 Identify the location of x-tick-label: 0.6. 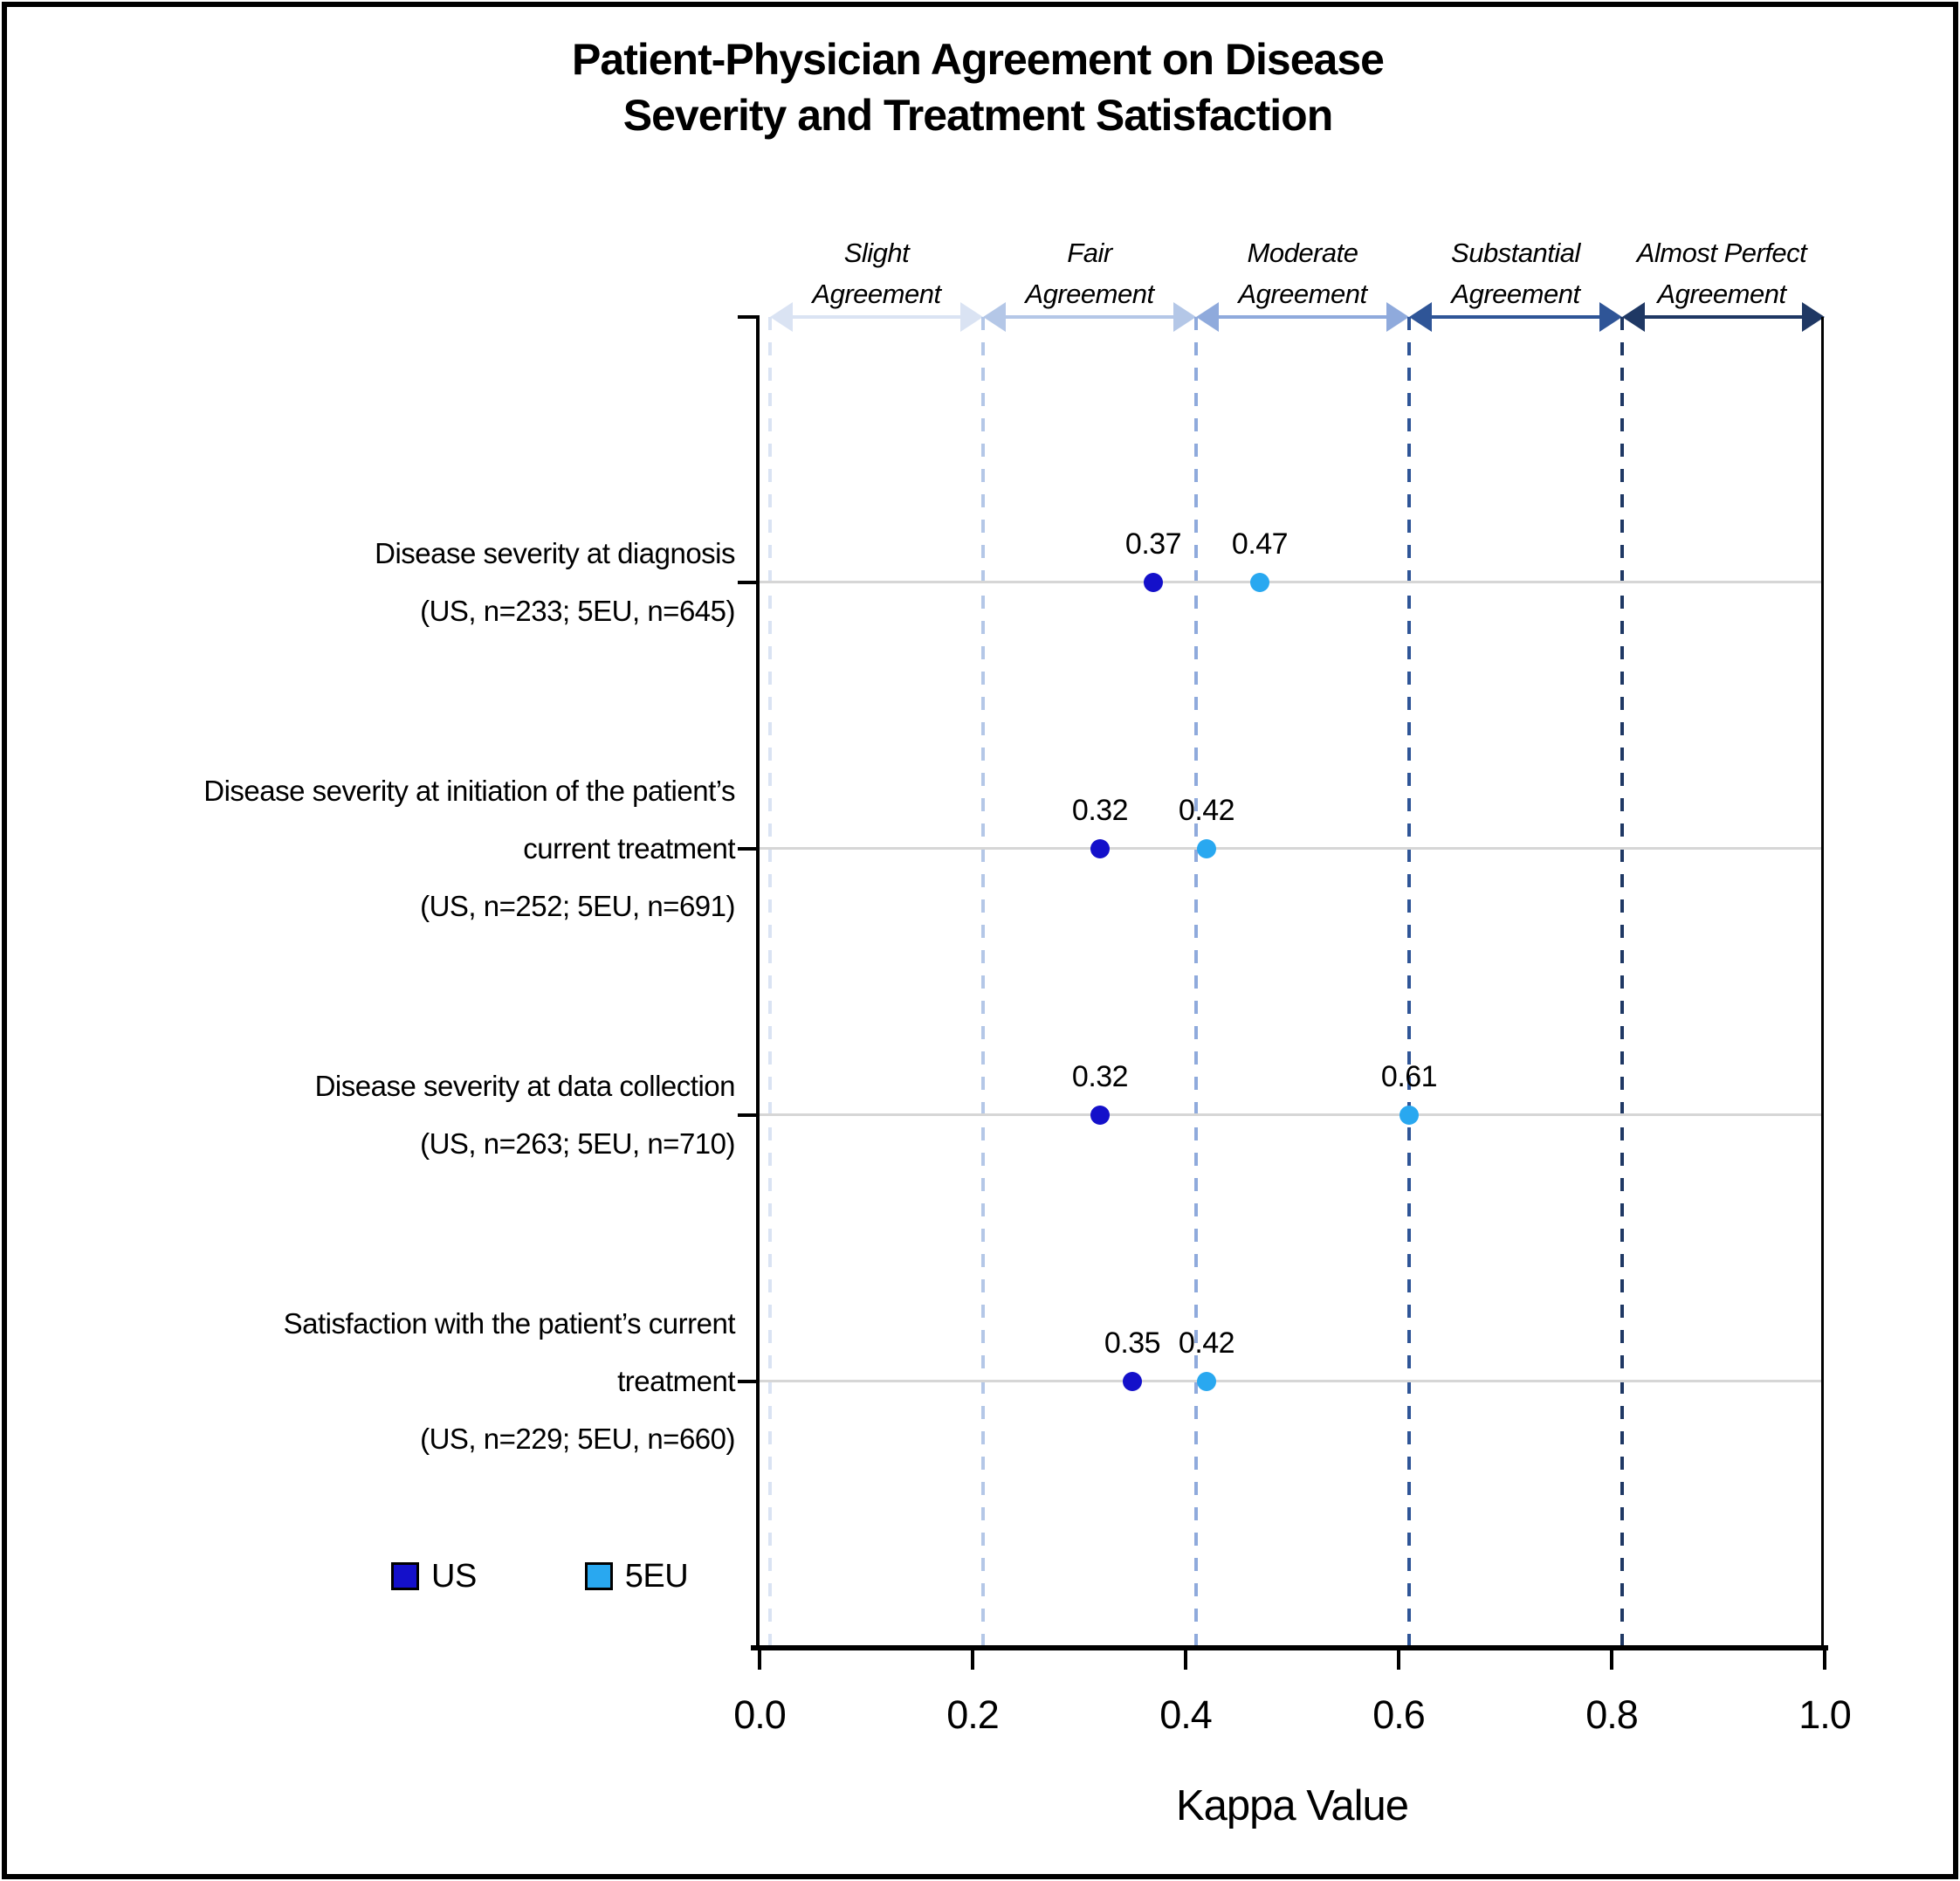
(1399, 1714).